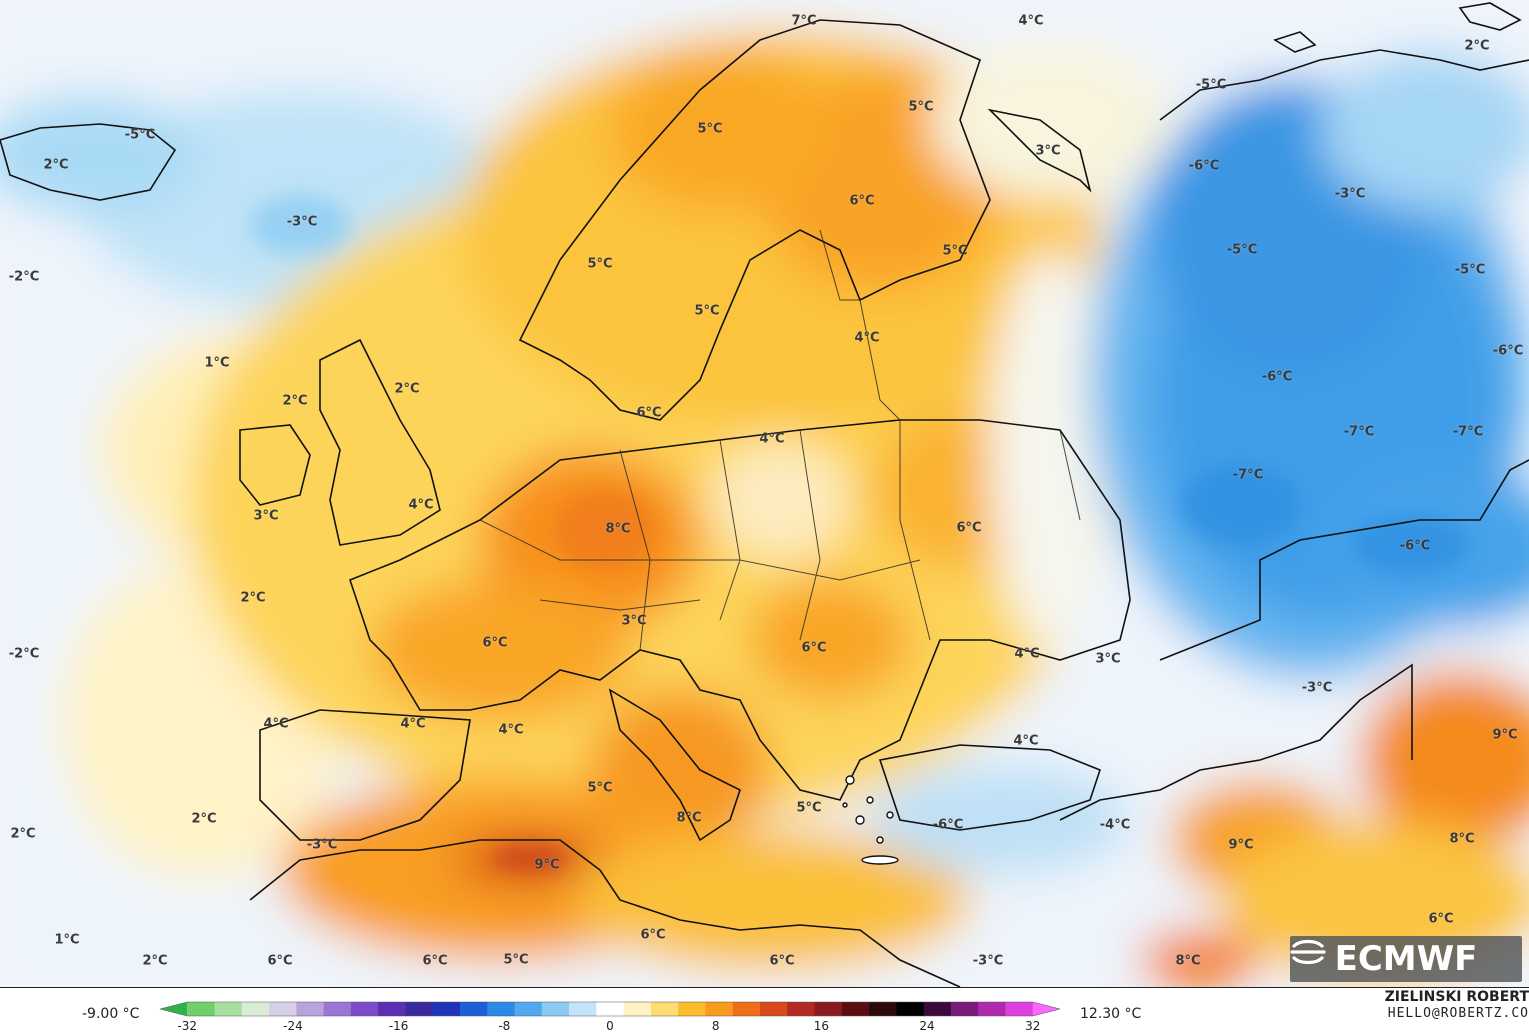 The image size is (1529, 1035). Describe the element at coordinates (821, 1026) in the screenshot. I see `colorbar-tick-label: 16` at that location.